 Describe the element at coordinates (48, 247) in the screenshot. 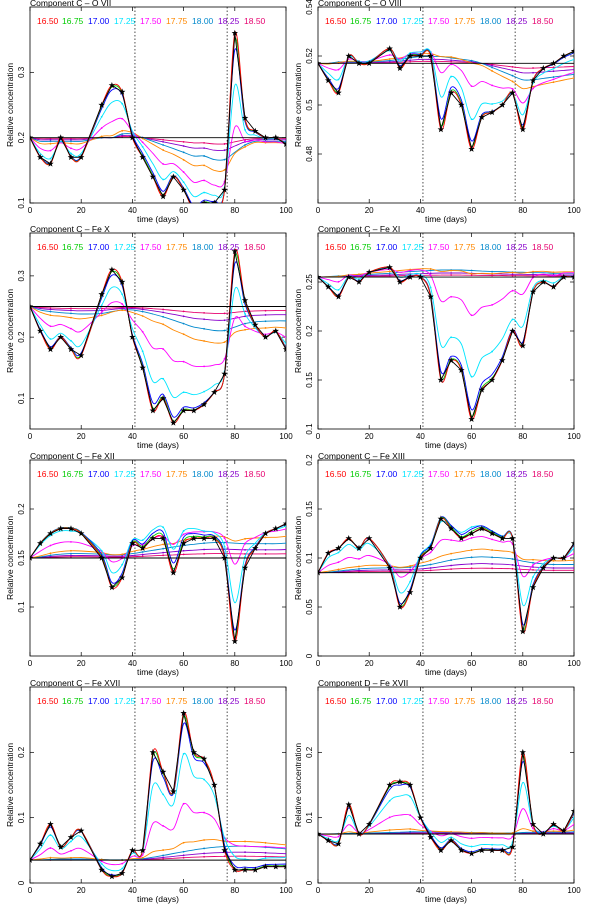

I see `legend-entry: 16.50` at that location.